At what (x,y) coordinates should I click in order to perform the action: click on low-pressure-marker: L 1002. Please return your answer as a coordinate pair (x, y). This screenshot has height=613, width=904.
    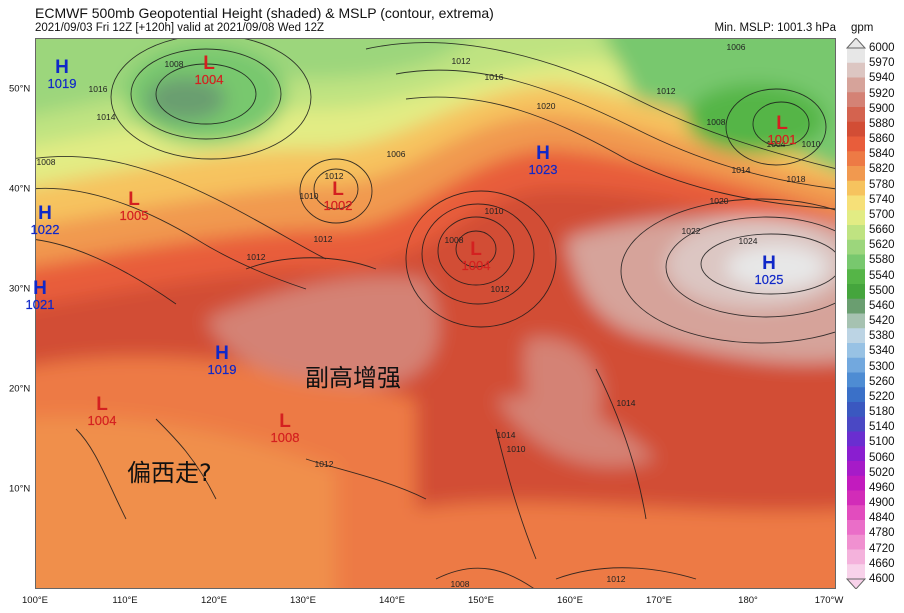
    Looking at the image, I should click on (338, 196).